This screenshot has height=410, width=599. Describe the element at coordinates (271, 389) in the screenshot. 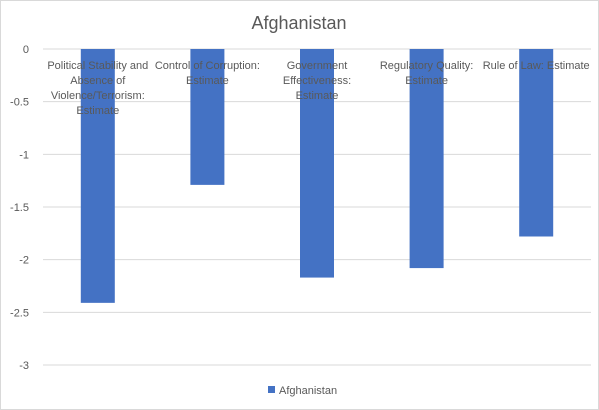

I see `legend-swatch` at that location.